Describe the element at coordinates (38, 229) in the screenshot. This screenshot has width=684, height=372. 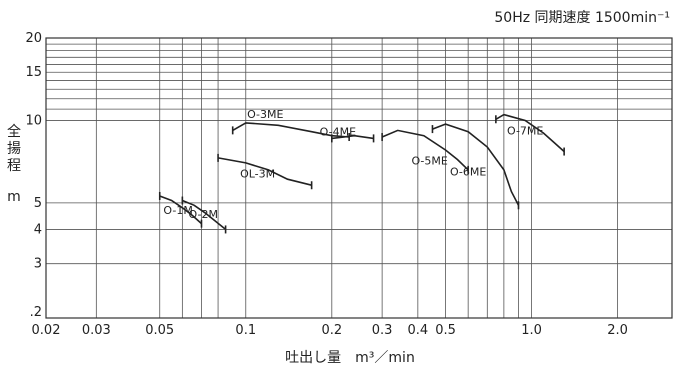
I see `y-tick-label: 4` at that location.